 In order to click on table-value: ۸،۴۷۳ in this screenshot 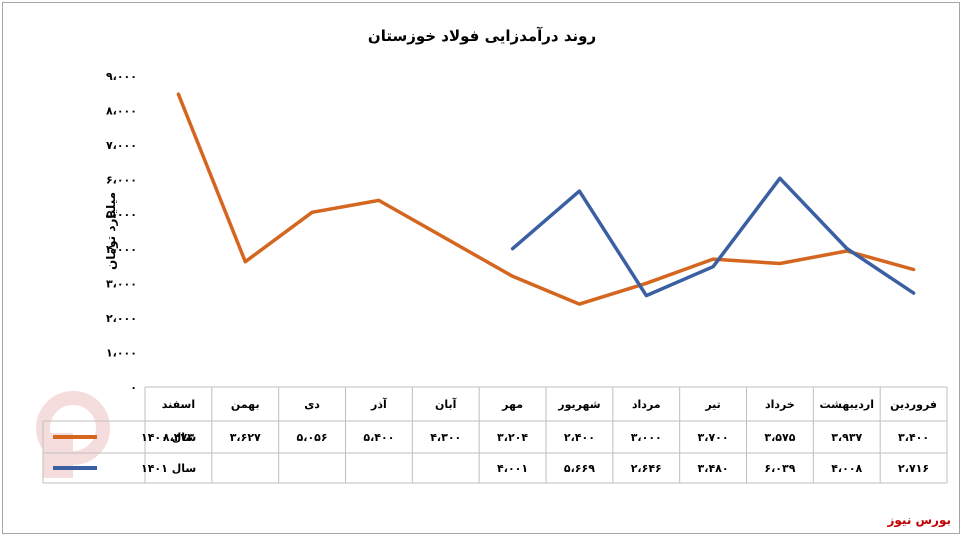, I will do `click(178, 437)`.